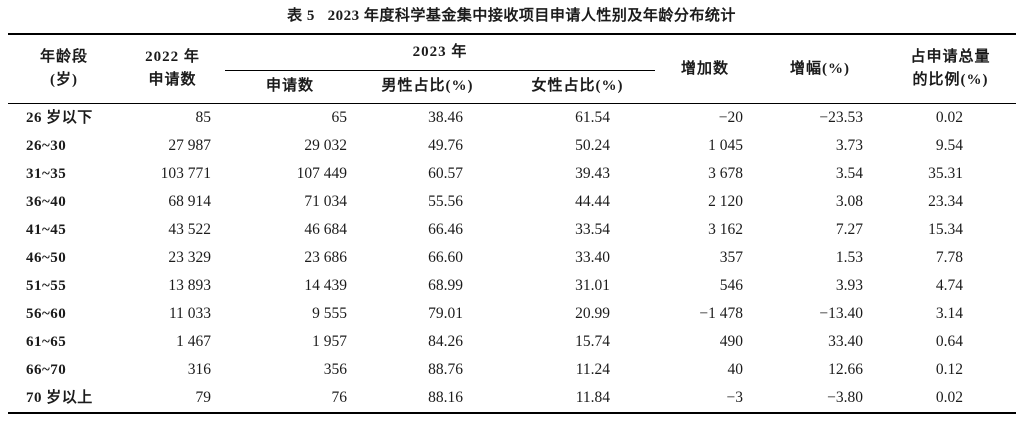 The height and width of the screenshot is (425, 1023). I want to click on cell-male-pct: 66.60, so click(445, 257).